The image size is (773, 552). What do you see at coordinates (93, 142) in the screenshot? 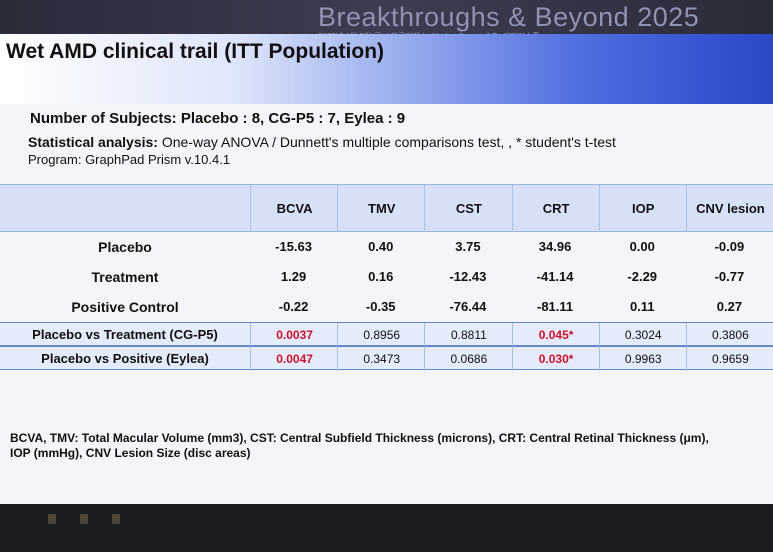
I see `analysis-label: Statistical analysis:` at bounding box center [93, 142].